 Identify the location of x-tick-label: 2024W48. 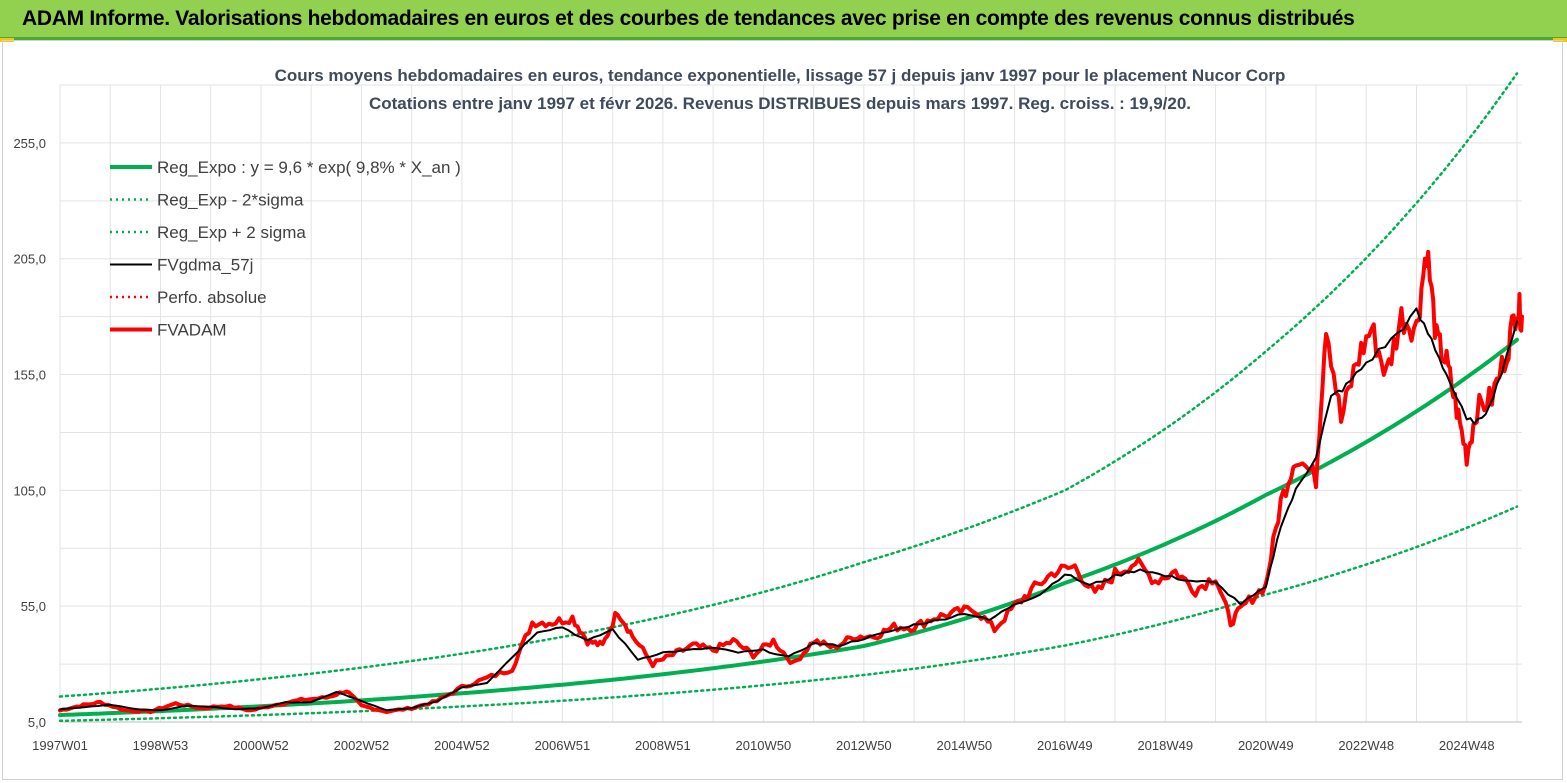
(1467, 745).